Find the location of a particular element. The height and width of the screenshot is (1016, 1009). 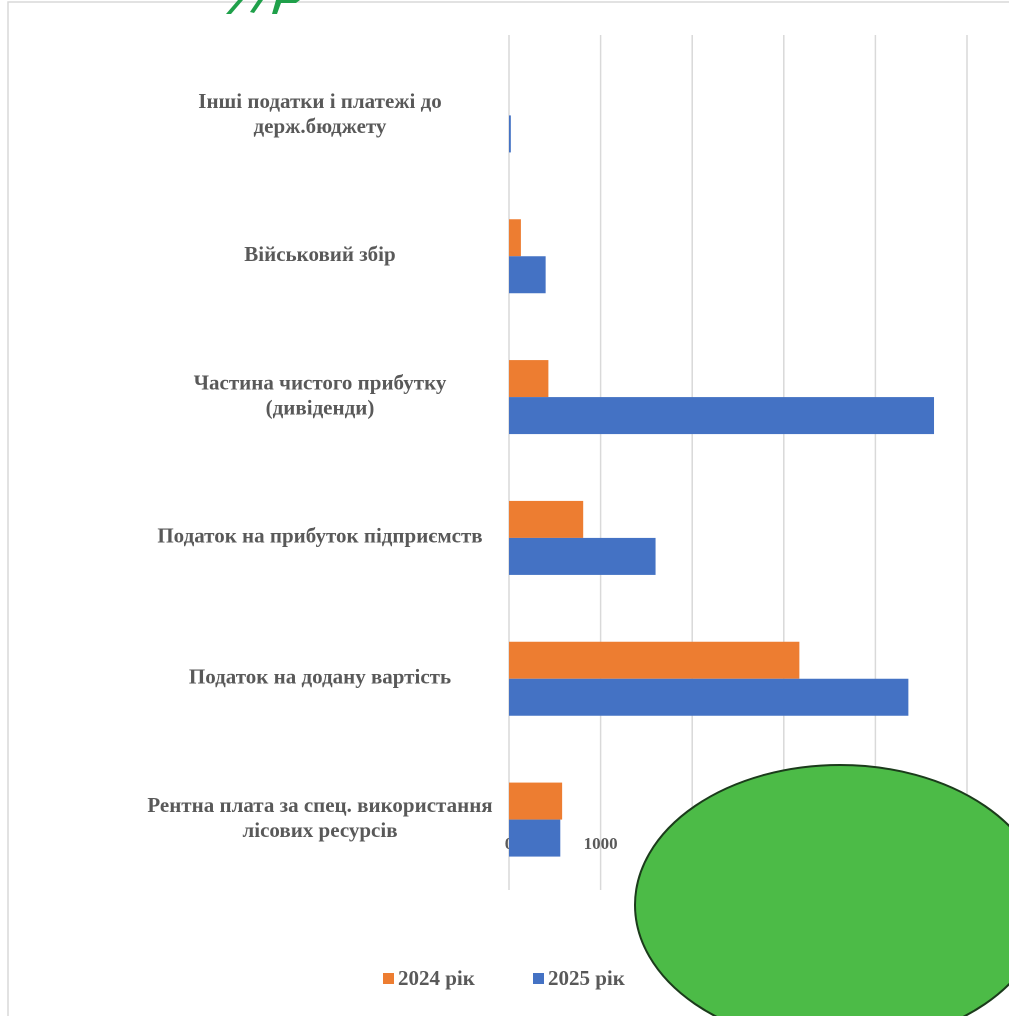

x-tick-label: 1000 is located at coordinates (601, 843).